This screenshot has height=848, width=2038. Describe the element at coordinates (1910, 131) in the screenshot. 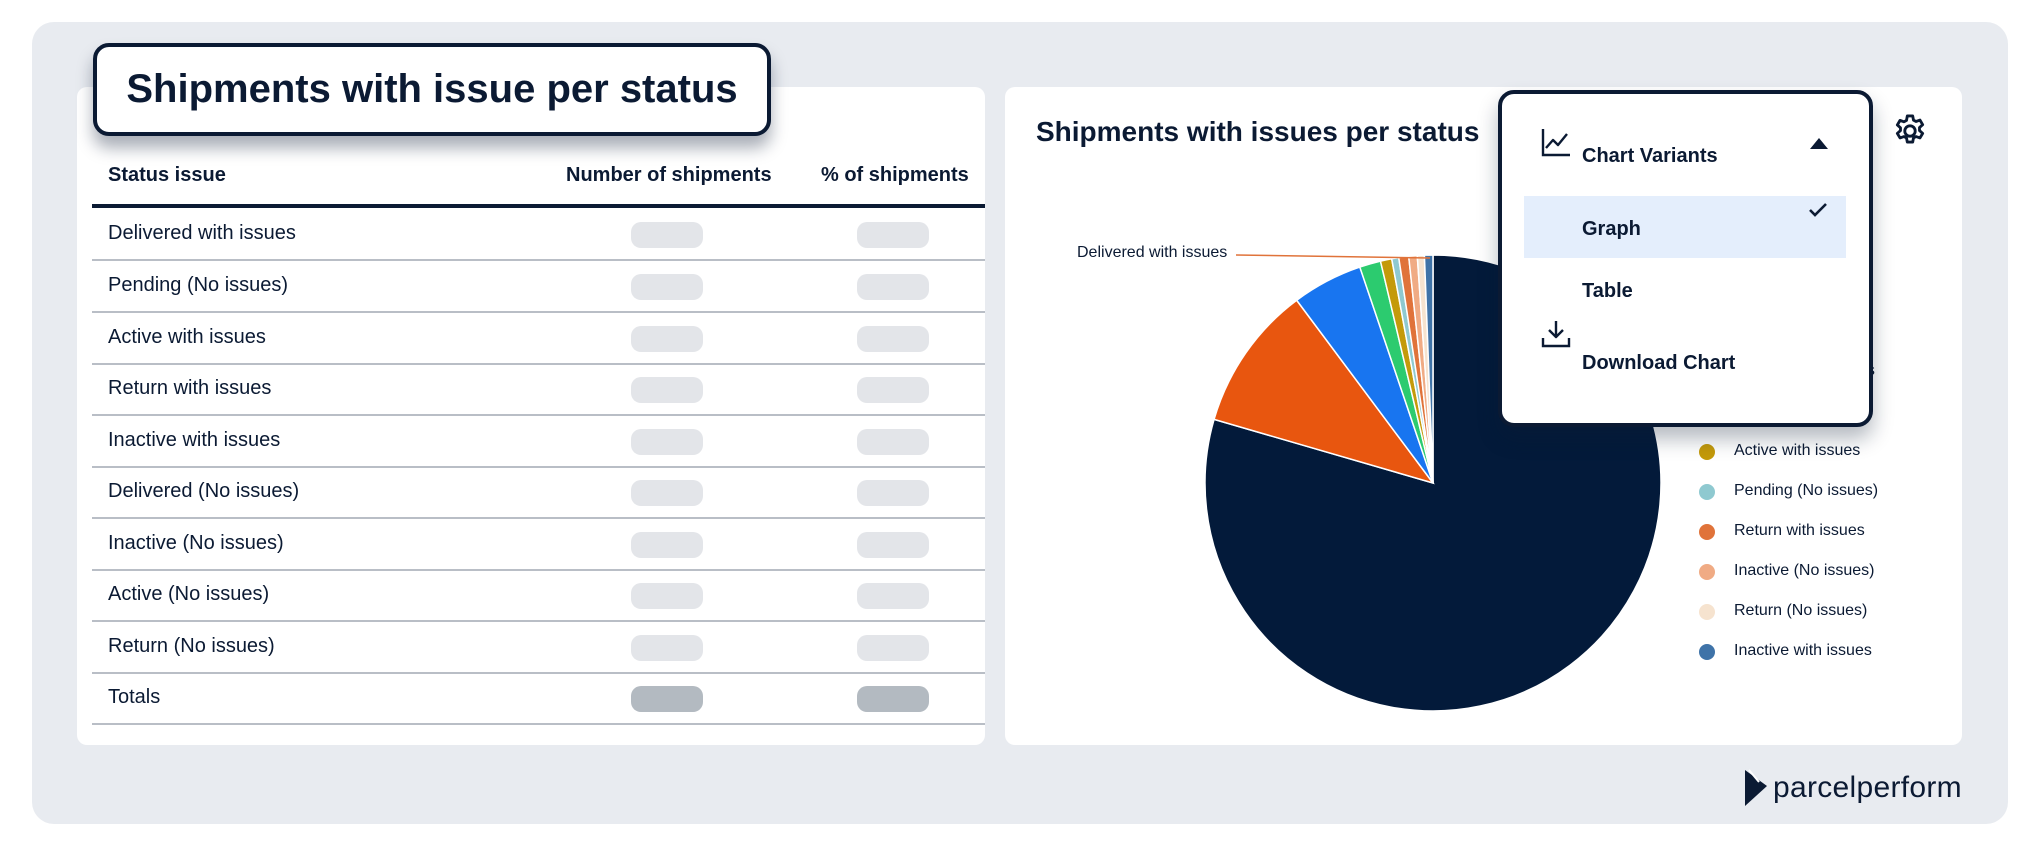

I see `gear-icon` at that location.